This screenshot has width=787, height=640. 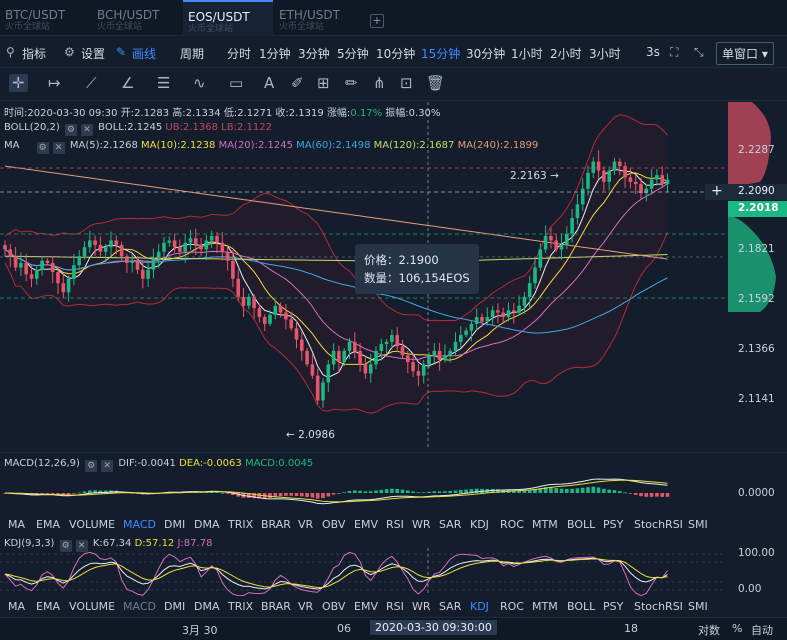 I want to click on period-5m: 5分钟, so click(x=353, y=54).